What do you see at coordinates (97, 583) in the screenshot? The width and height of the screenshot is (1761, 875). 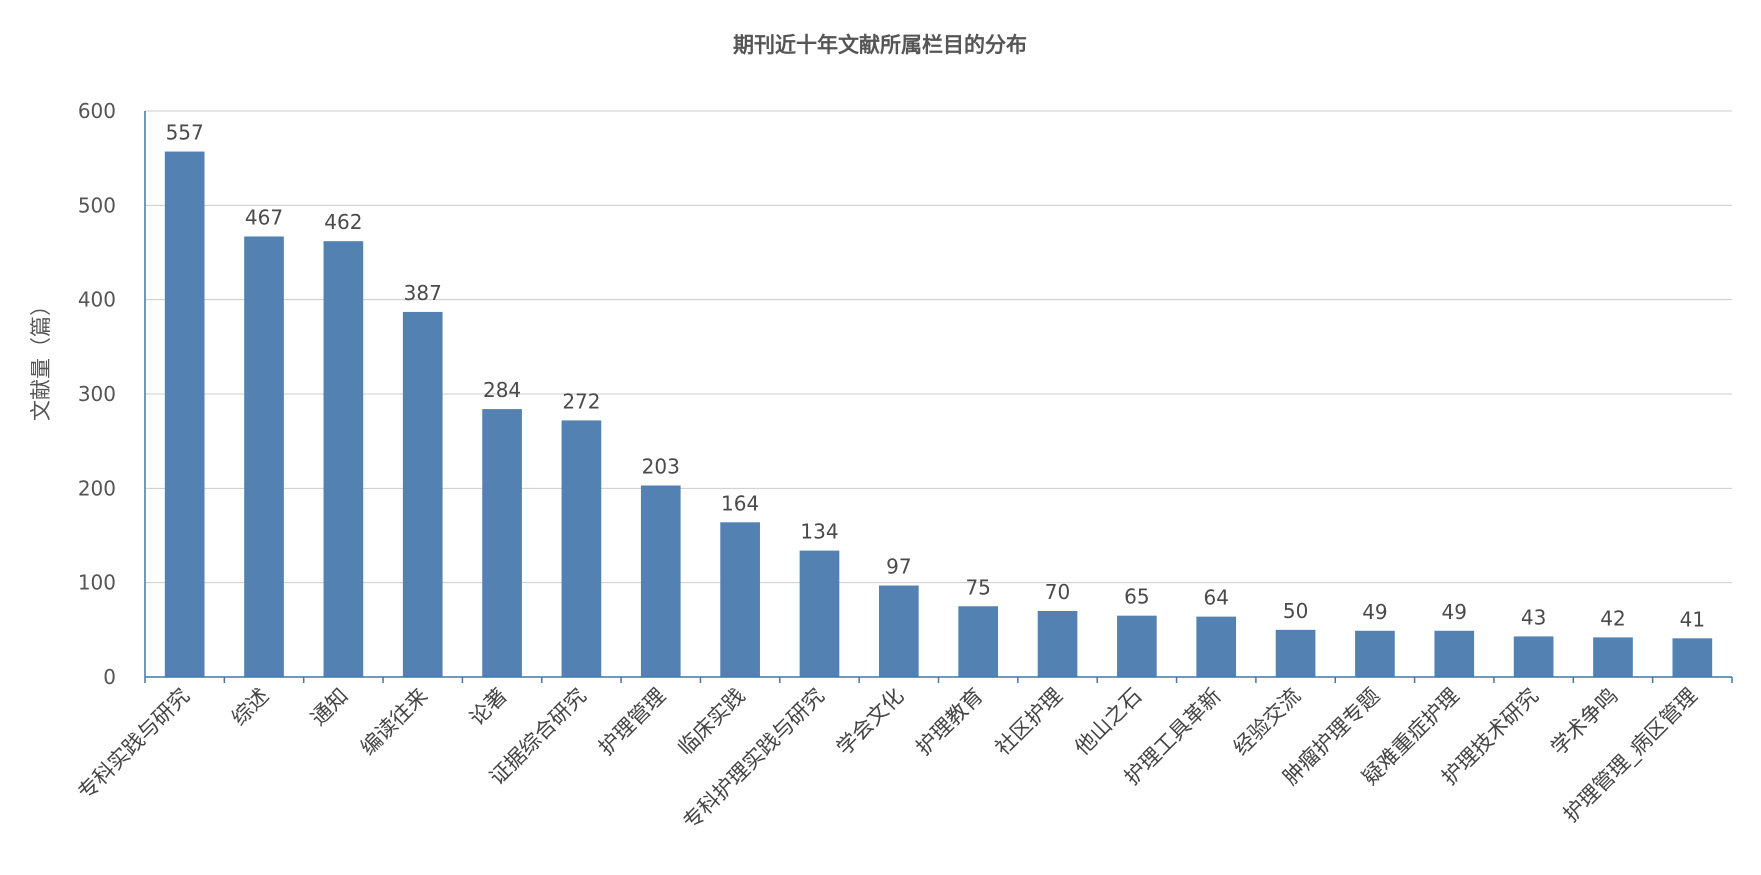 I see `y-tick-label: 100` at bounding box center [97, 583].